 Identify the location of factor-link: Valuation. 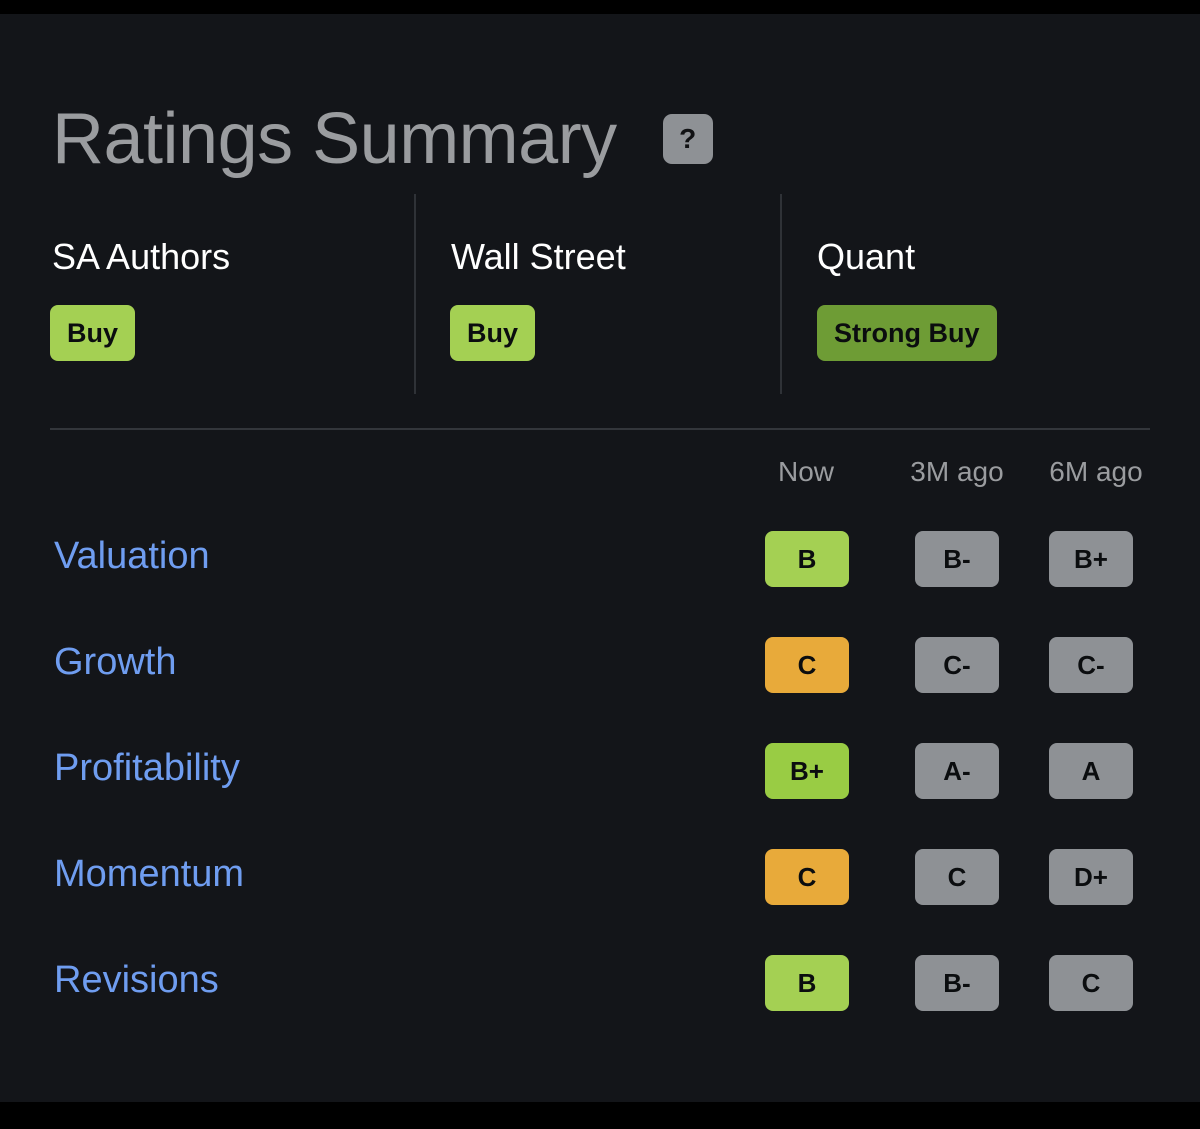
(132, 556).